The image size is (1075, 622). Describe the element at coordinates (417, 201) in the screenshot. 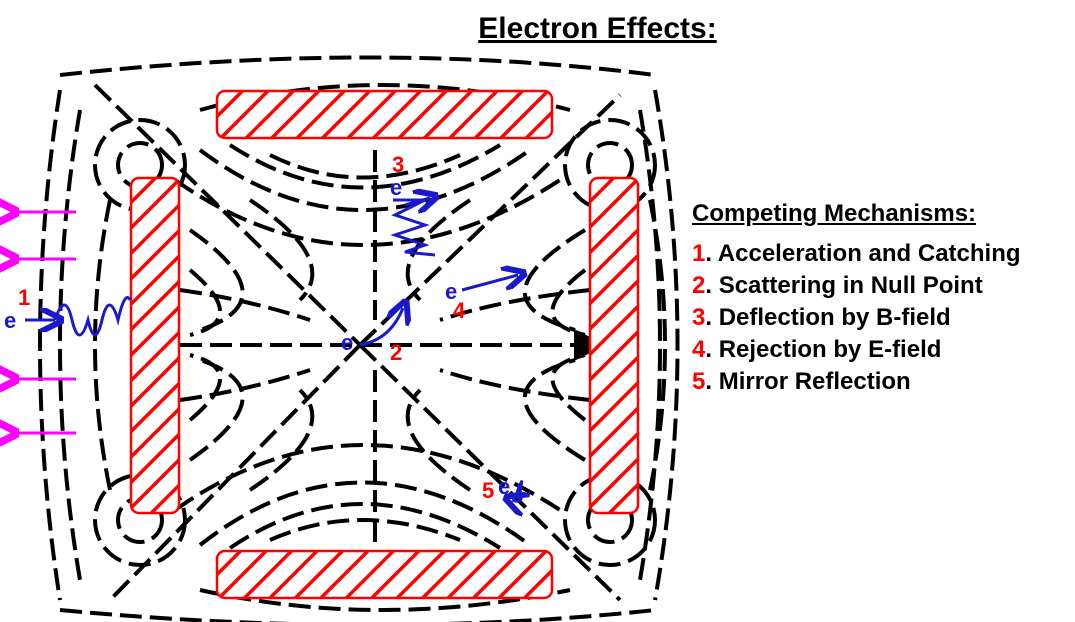

I see `electron-path-3-arrow` at that location.